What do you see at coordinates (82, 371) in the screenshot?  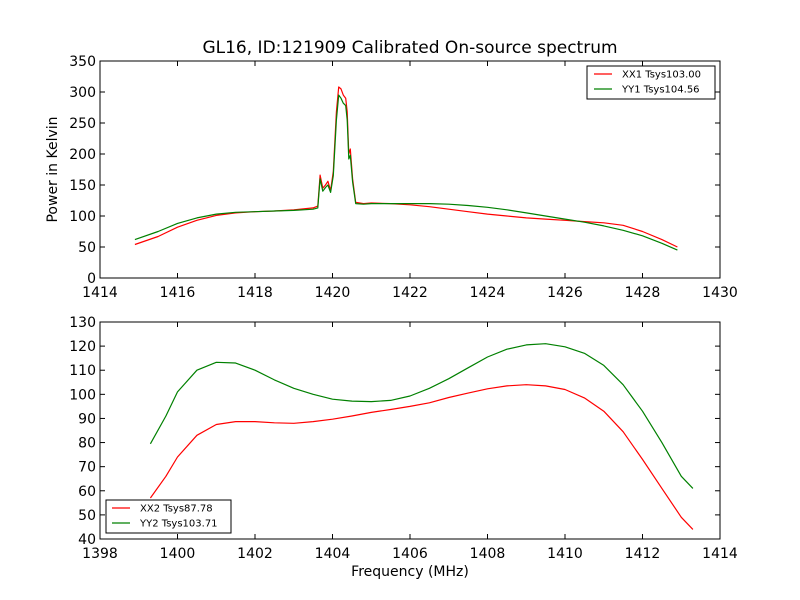 I see `bottom-y-tick-label: 110` at bounding box center [82, 371].